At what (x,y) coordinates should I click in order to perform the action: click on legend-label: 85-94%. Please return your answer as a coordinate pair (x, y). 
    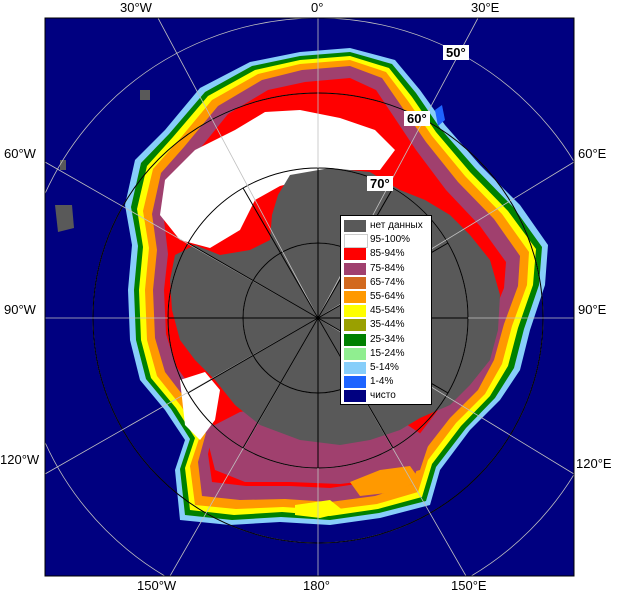
    Looking at the image, I should click on (387, 254).